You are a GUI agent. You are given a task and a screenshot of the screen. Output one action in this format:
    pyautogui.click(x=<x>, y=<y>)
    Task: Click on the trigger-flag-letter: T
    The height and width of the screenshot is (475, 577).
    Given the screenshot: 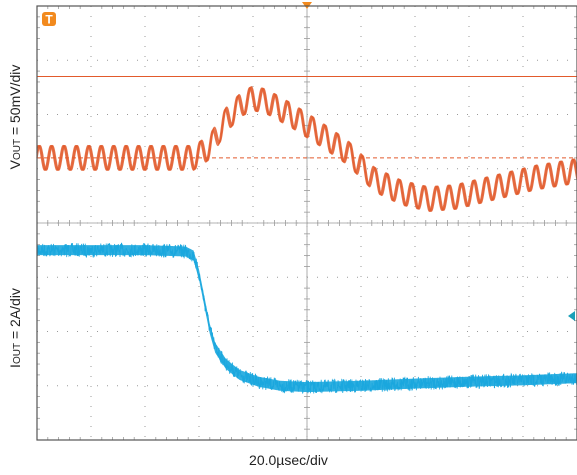 What is the action you would take?
    pyautogui.click(x=49, y=20)
    